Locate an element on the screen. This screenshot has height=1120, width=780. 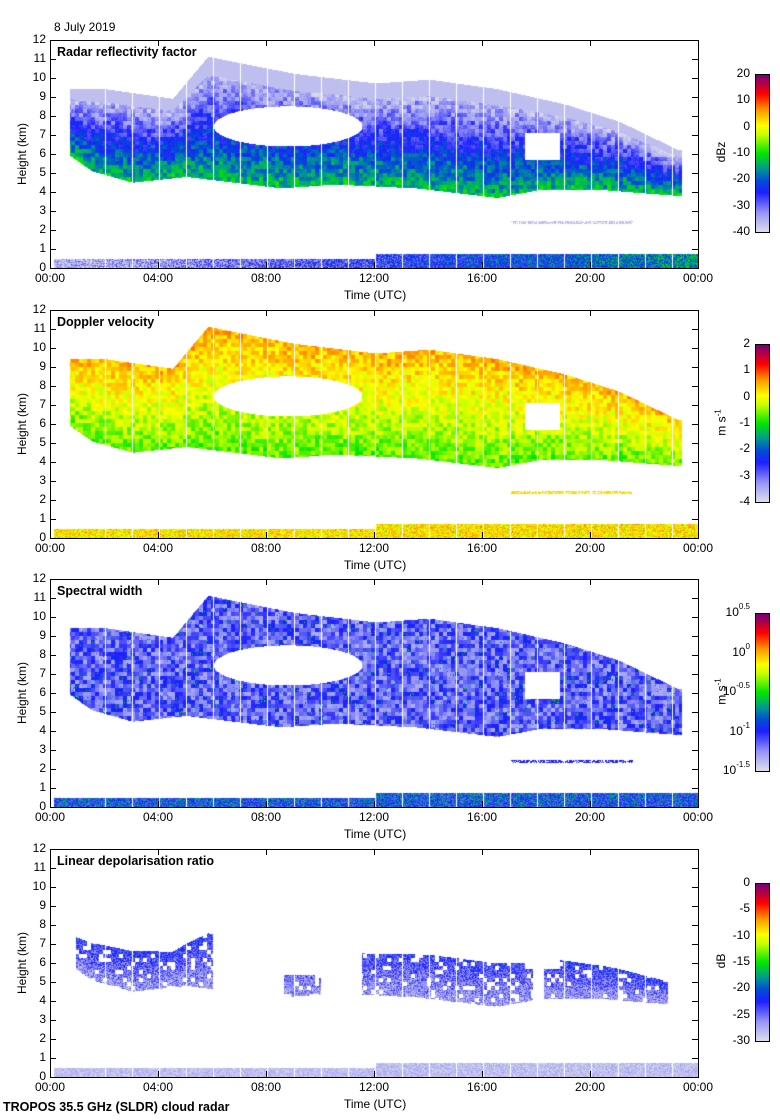
y-tick-label: 8 is located at coordinates (42, 654).